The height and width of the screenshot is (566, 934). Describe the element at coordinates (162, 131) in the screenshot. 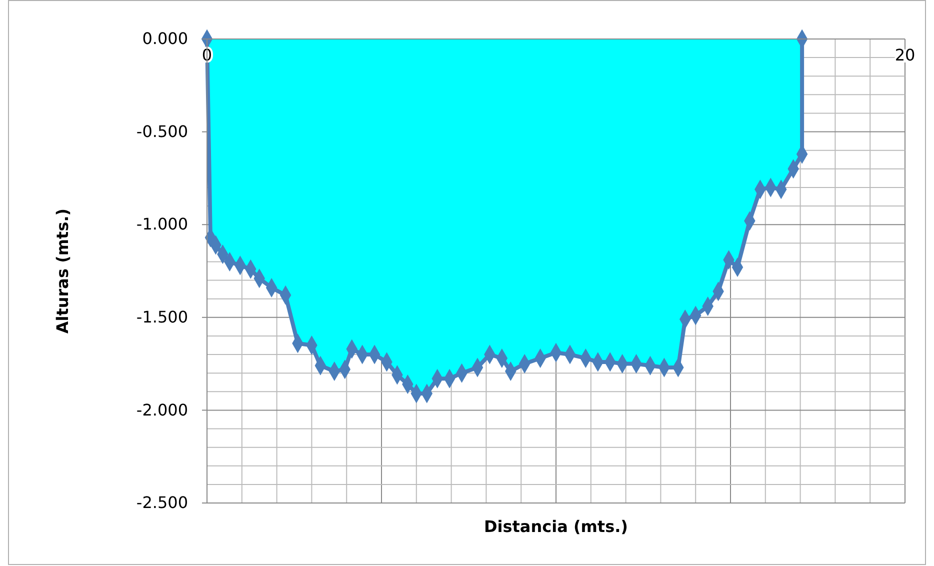

I see `y-tick-label: -0.500` at that location.